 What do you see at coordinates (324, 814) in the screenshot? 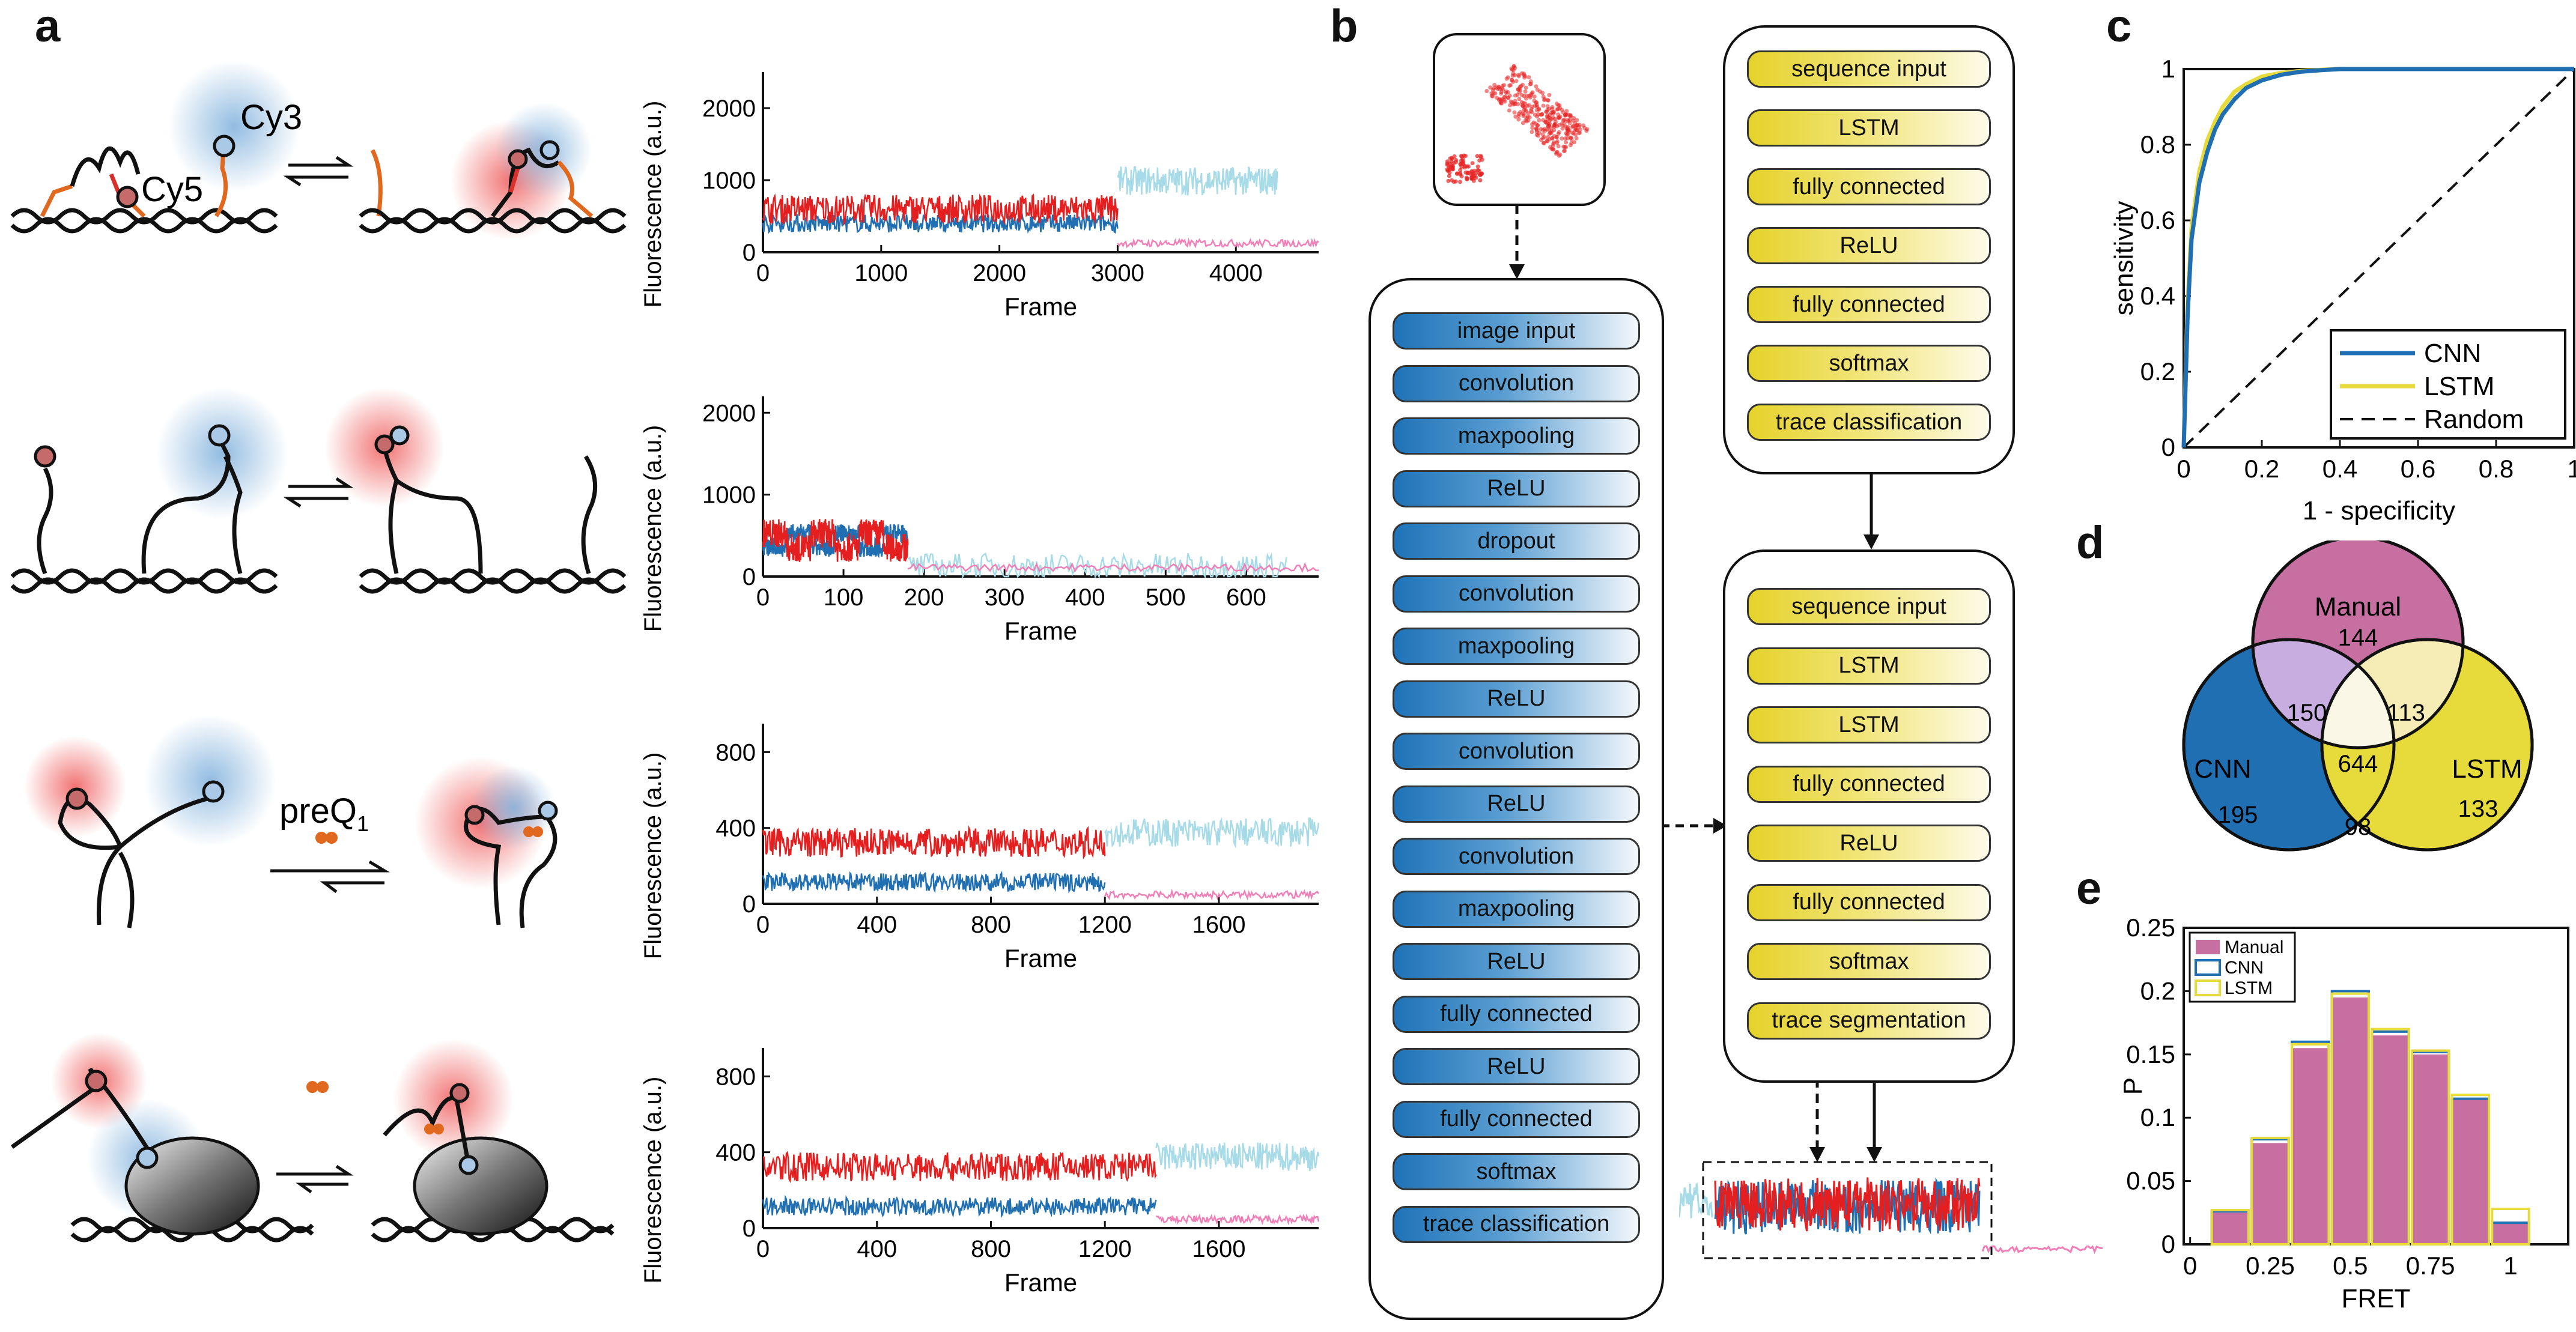
I see `preq1-label: preQ1` at bounding box center [324, 814].